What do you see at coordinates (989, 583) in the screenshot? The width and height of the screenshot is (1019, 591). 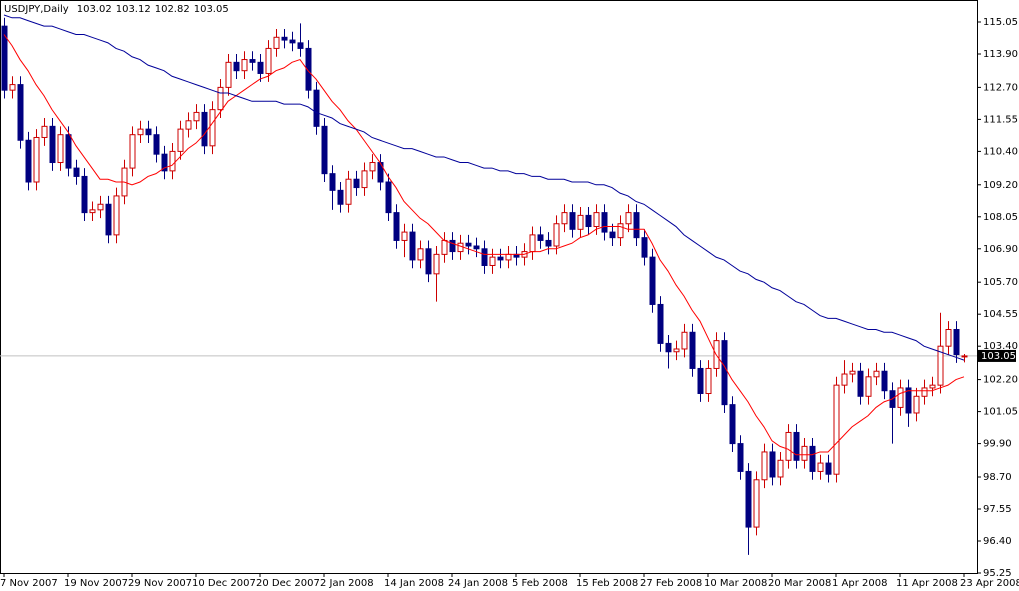 I see `x-tick-label: 23 Apr 2008` at bounding box center [989, 583].